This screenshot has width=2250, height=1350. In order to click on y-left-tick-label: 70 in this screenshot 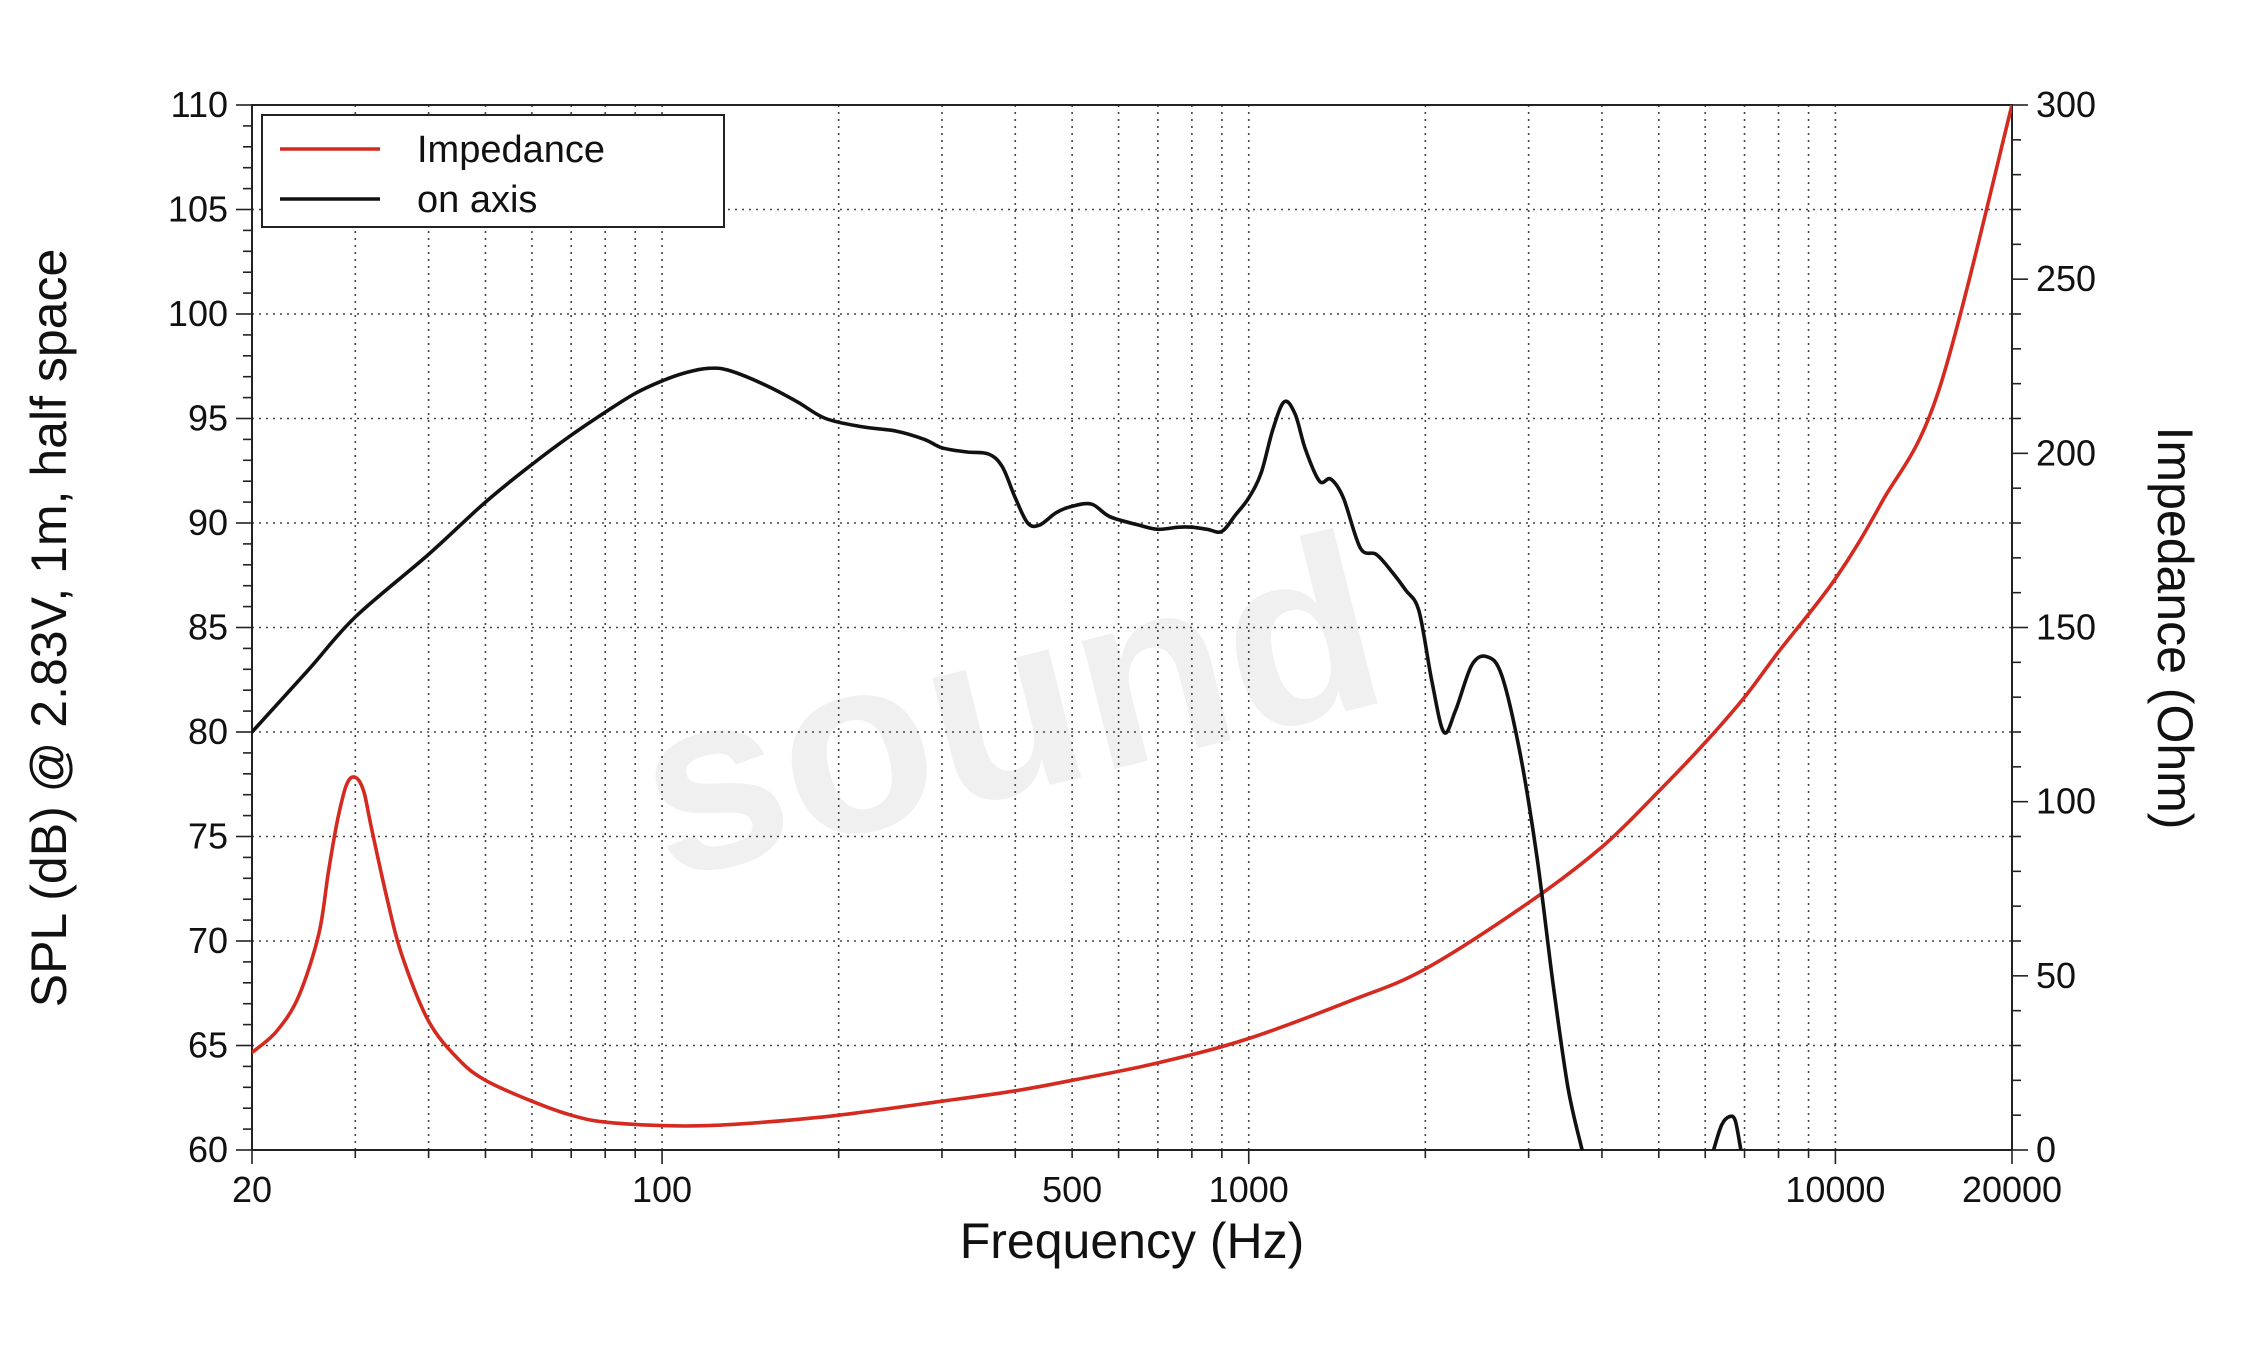, I will do `click(208, 940)`.